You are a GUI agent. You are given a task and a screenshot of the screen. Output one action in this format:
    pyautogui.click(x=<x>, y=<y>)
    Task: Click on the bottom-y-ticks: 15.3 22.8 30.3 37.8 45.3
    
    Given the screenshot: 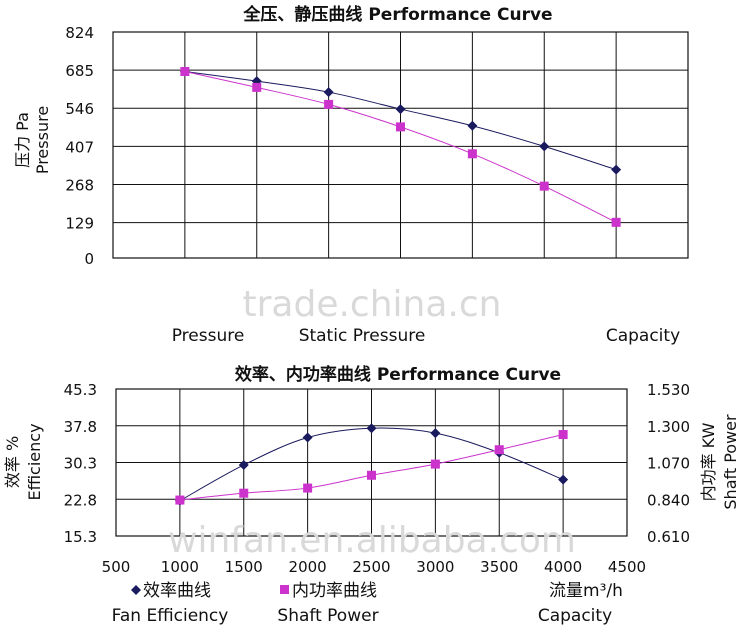 What is the action you would take?
    pyautogui.click(x=80, y=463)
    